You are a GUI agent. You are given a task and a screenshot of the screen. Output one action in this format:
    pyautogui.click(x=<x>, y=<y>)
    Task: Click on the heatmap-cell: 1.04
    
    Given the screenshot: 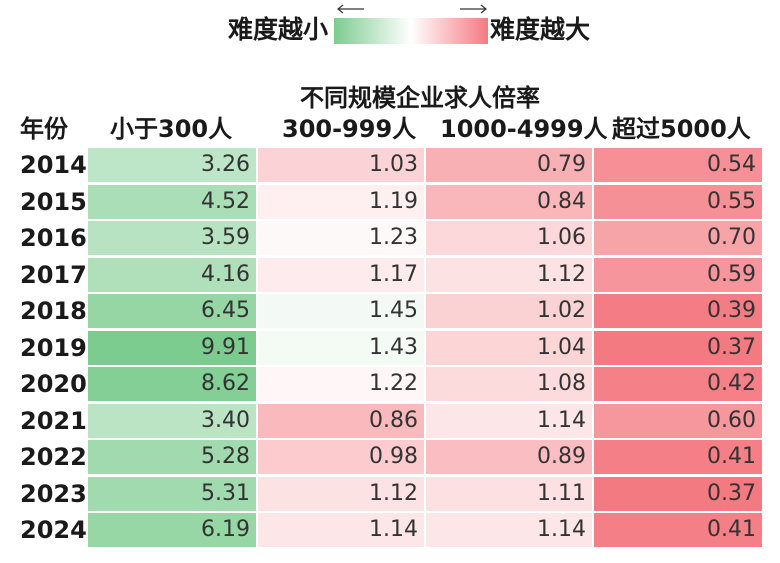 What is the action you would take?
    pyautogui.click(x=509, y=347)
    